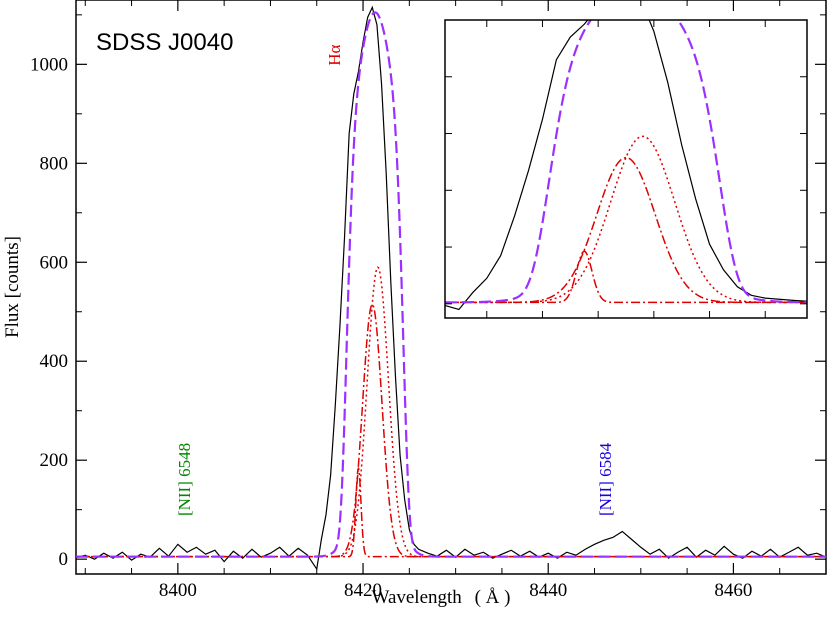 The height and width of the screenshot is (637, 830). Describe the element at coordinates (334, 54) in the screenshot. I see `halpha-line-label: Hα` at that location.